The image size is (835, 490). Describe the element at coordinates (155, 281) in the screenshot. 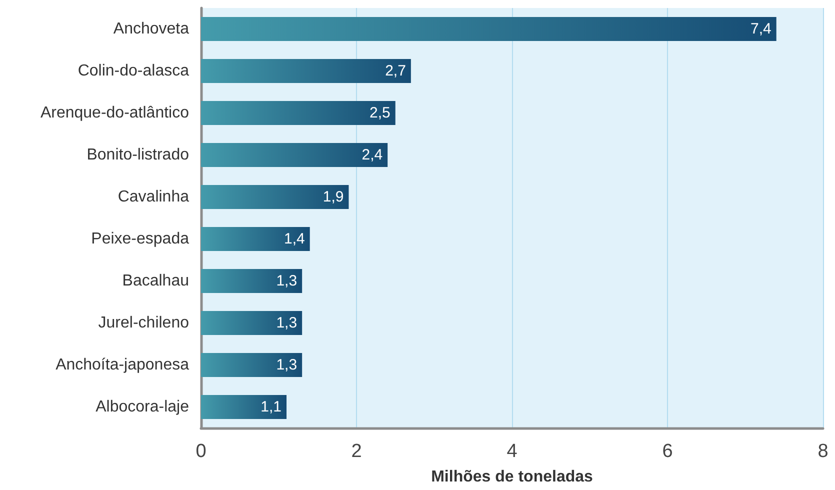

I see `y-tick-label: Bacalhau` at that location.